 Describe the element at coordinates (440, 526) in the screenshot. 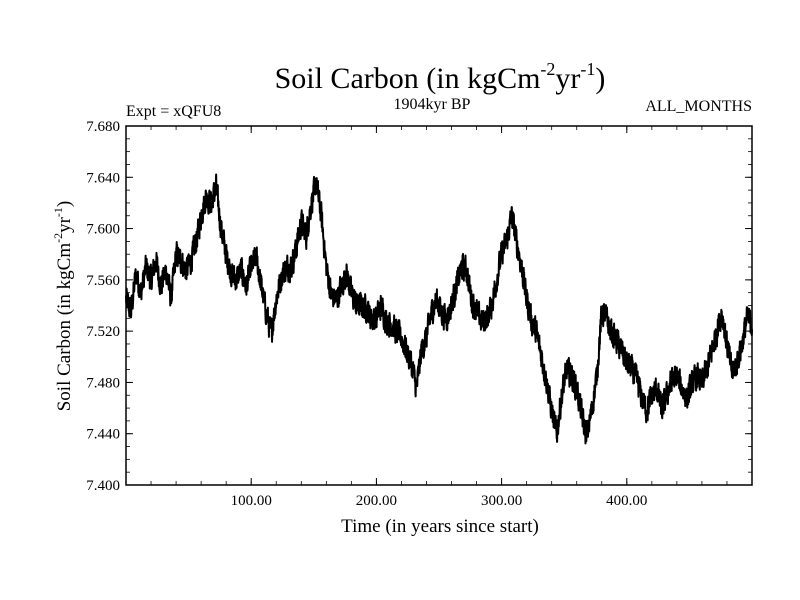

I see `x-axis-label: Time (in years since start)` at that location.